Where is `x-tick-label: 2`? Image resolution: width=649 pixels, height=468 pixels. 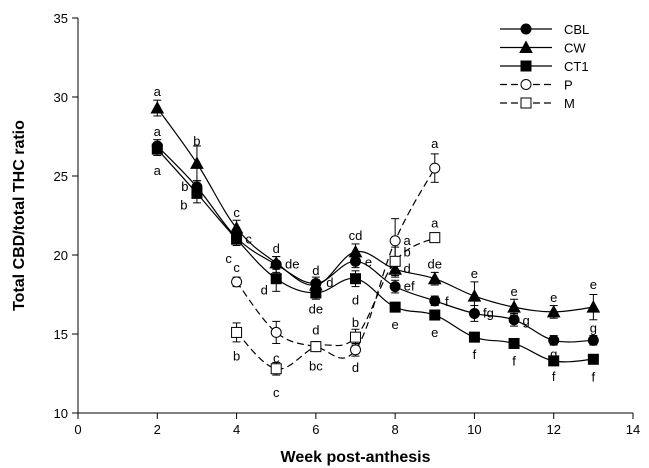 x-tick-label: 2 is located at coordinates (157, 429).